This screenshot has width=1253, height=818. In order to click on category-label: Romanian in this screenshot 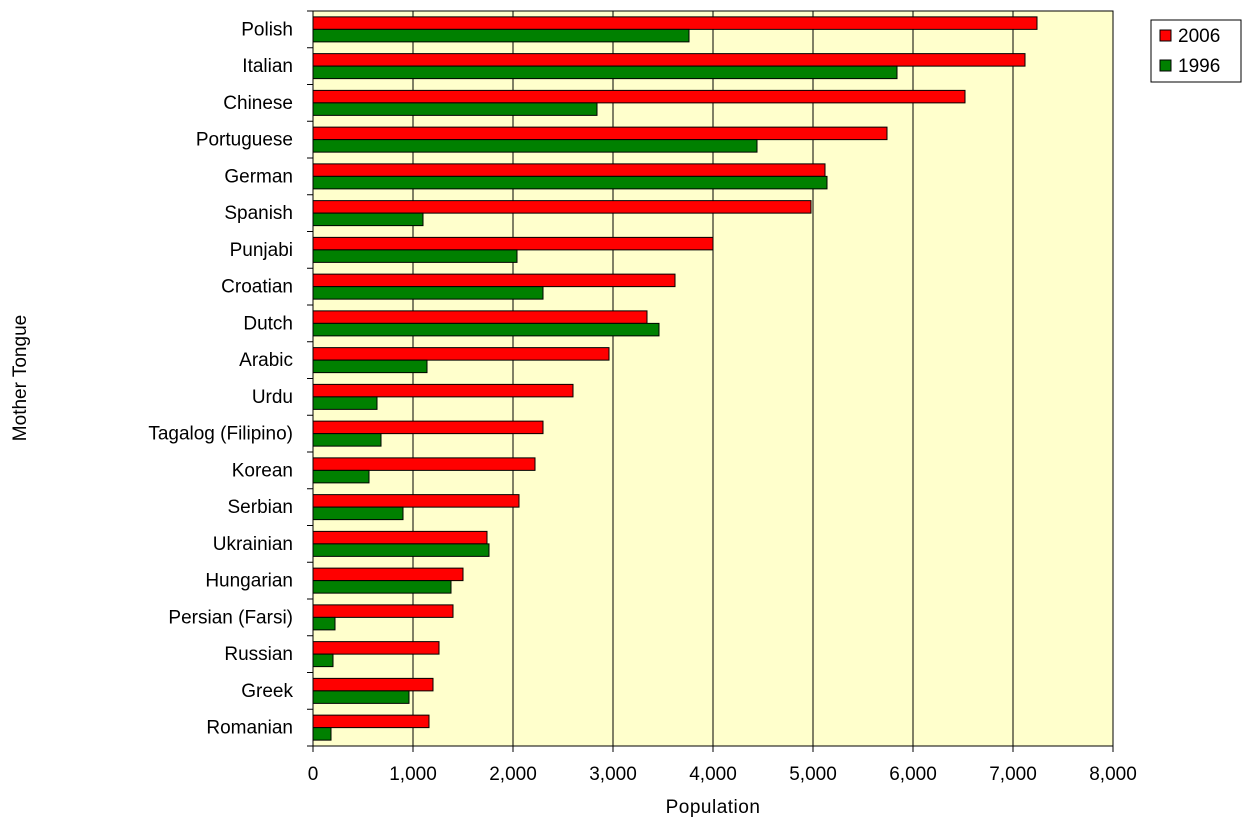, I will do `click(249, 728)`.